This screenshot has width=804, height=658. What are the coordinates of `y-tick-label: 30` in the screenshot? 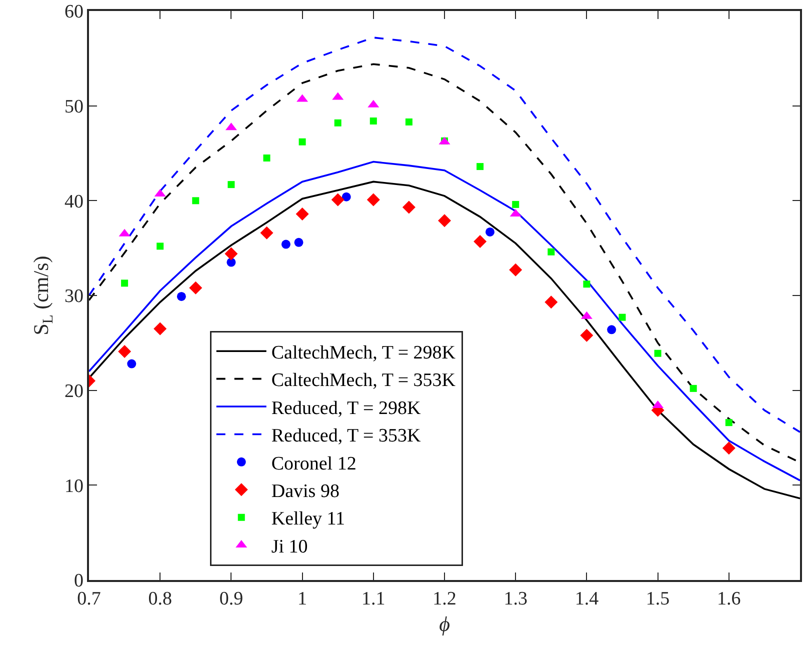 It's located at (74, 297).